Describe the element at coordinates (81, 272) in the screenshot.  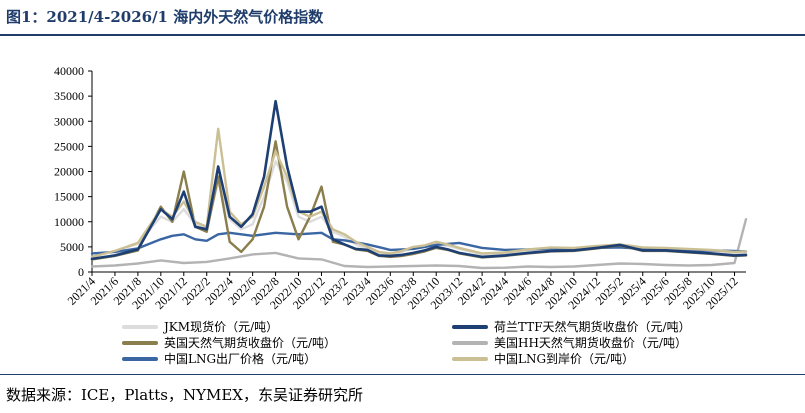
I see `y-tick-label: 0` at that location.